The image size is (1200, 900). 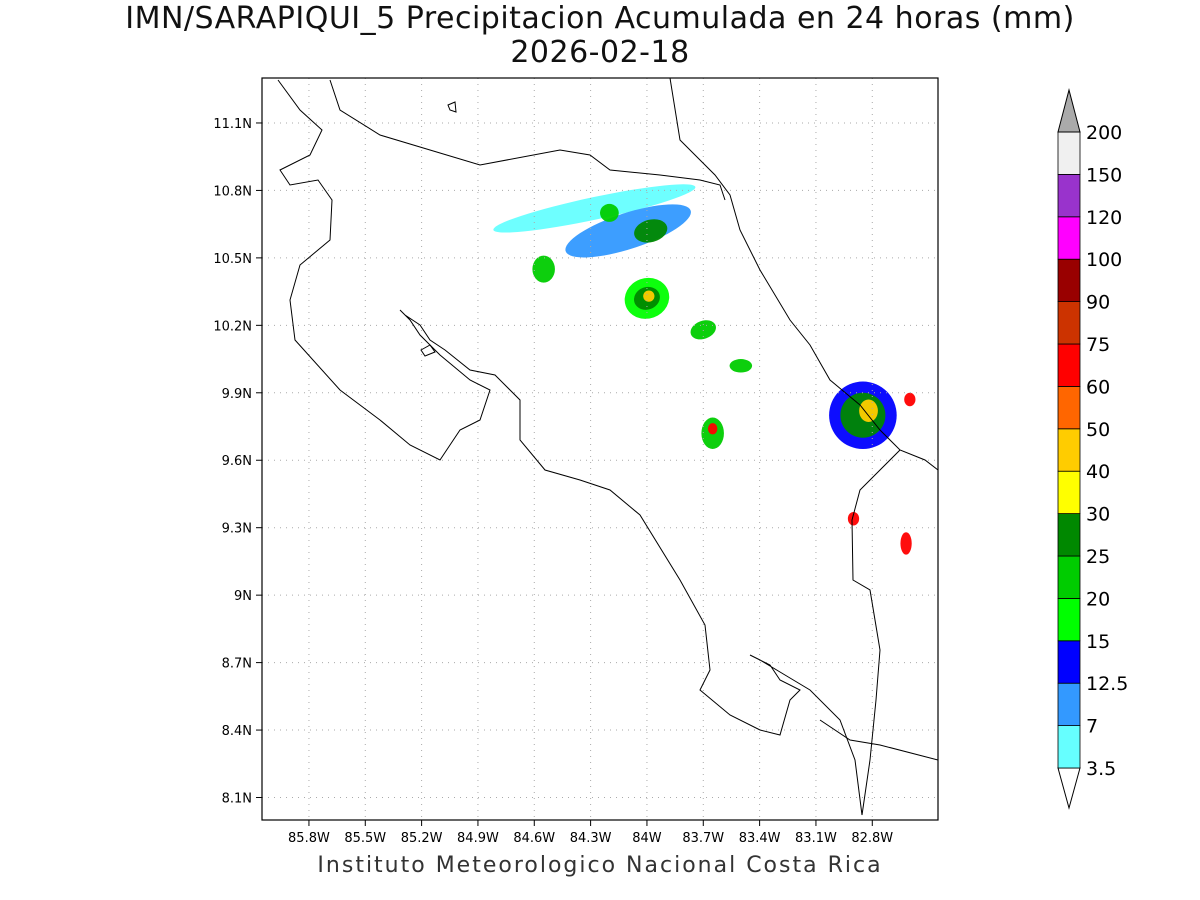 I want to click on x-tick-label: 83.4W, so click(x=760, y=838).